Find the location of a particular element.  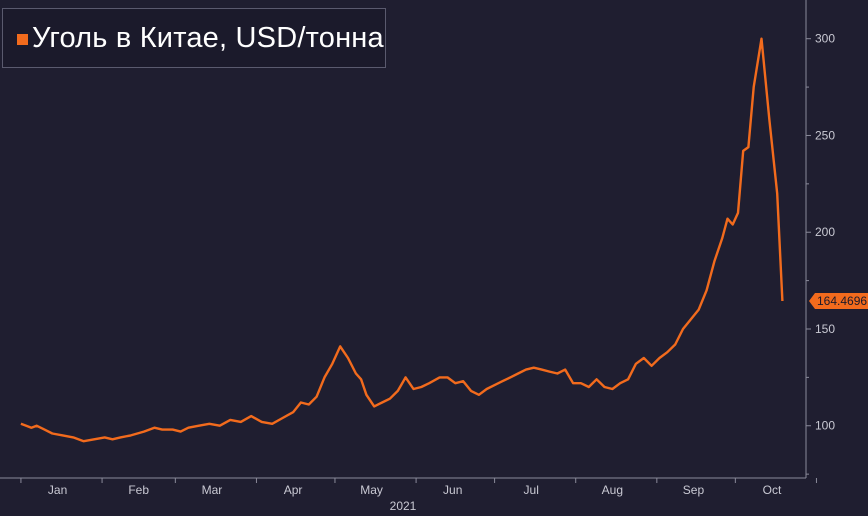

legend-swatch is located at coordinates (22, 39).